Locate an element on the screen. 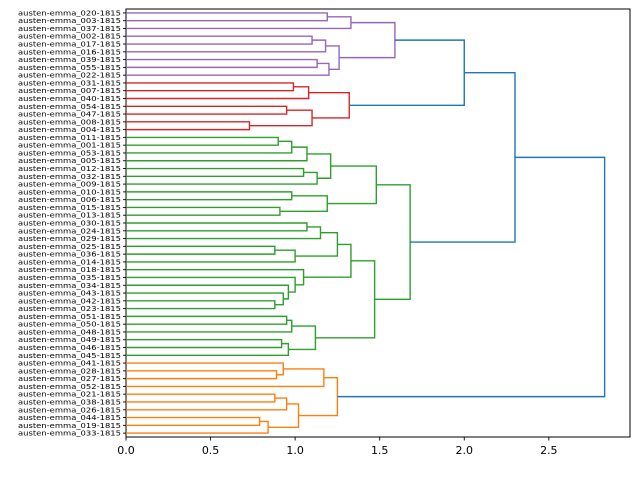 This screenshot has height=480, width=640. leaf-label: austen-emma_035-1815 is located at coordinates (69, 277).